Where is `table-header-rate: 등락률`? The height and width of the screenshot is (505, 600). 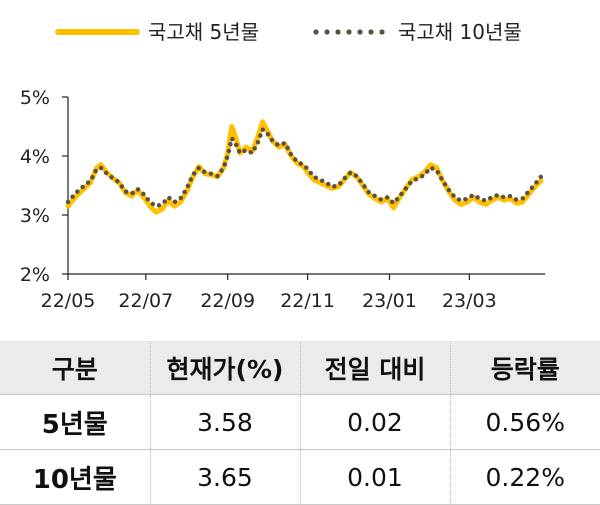
table-header-rate: 등락률 is located at coordinates (524, 368).